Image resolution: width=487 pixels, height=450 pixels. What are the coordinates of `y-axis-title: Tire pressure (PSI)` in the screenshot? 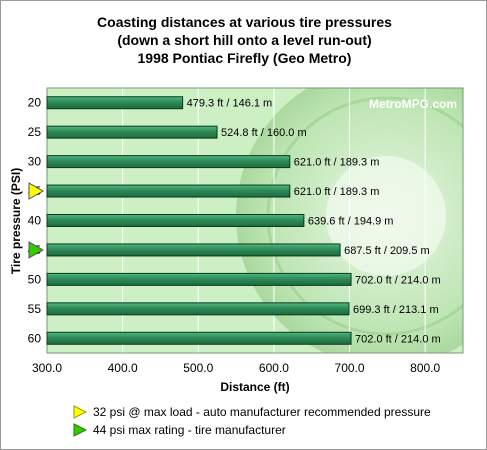 It's located at (16, 221).